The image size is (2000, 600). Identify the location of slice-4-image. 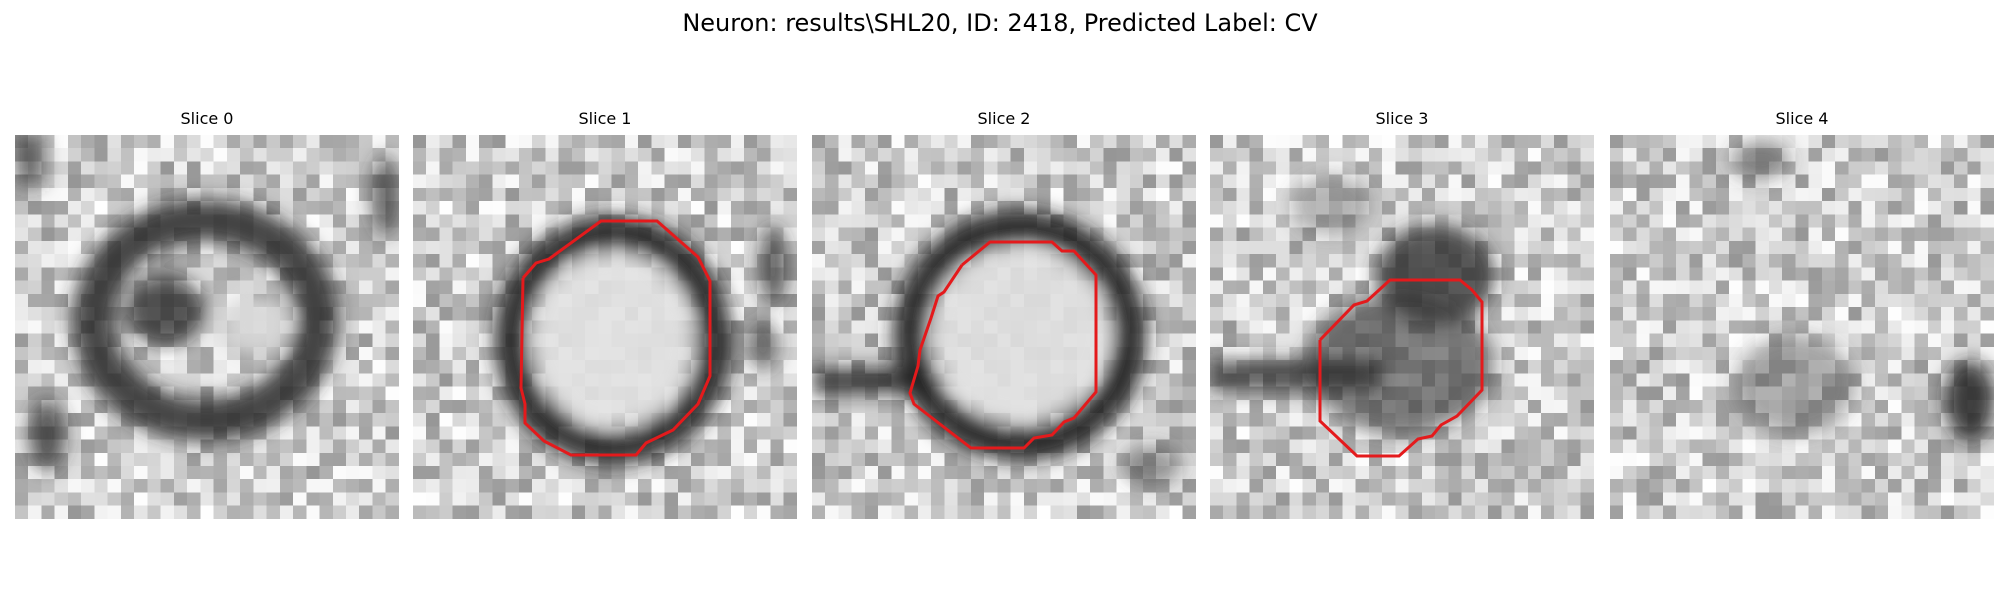
(1802, 327).